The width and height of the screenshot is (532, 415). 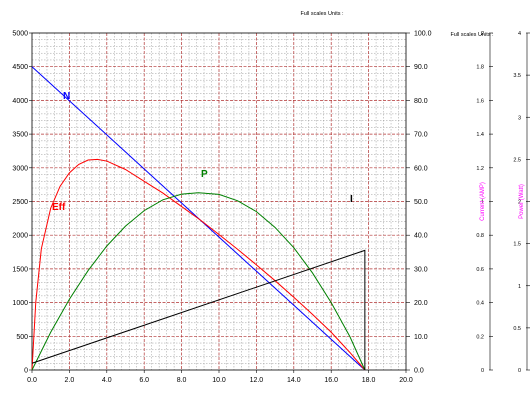 I want to click on x-tick-label: 0.0, so click(x=32, y=380).